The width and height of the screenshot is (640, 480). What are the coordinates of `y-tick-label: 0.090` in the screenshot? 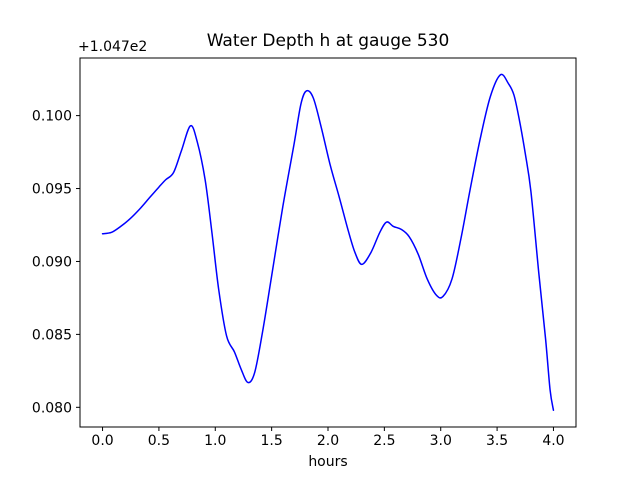 It's located at (52, 262).